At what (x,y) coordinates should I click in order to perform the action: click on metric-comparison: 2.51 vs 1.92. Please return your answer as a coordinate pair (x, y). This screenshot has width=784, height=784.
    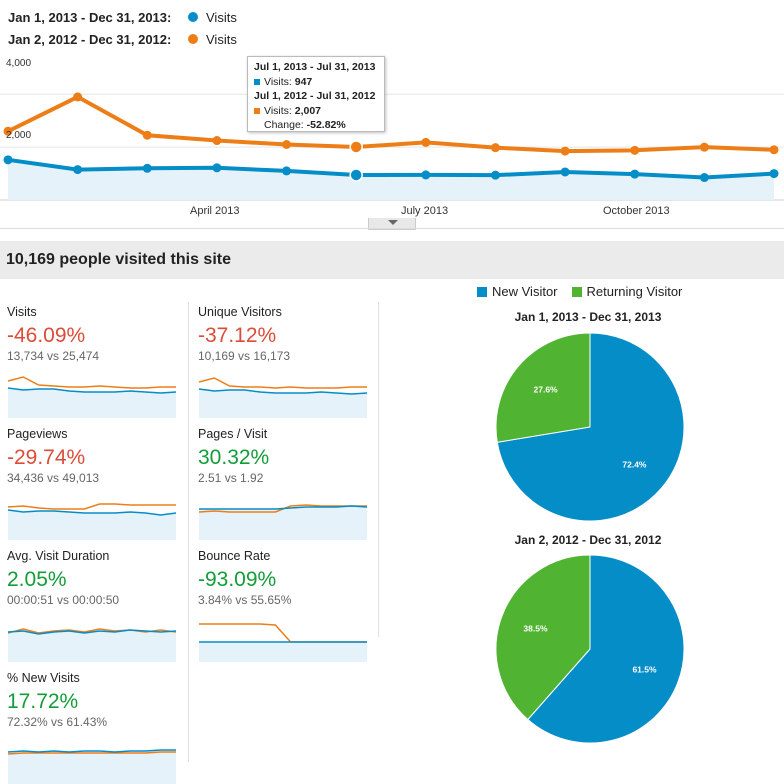
    Looking at the image, I should click on (231, 478).